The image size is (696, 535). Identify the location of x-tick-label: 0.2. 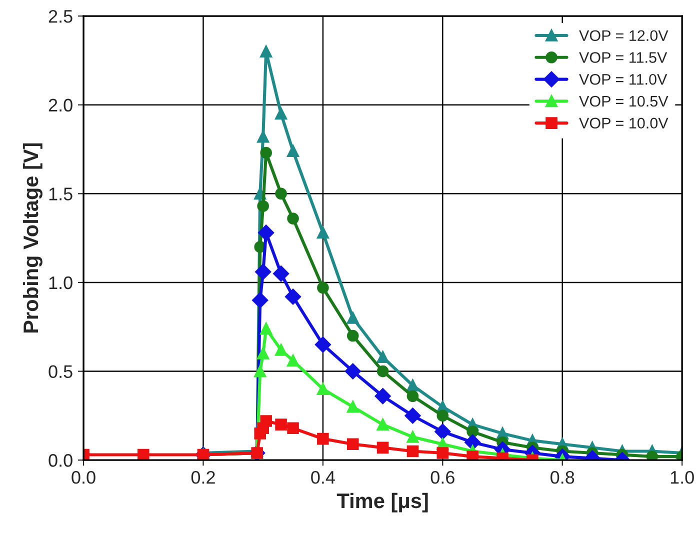
(203, 477).